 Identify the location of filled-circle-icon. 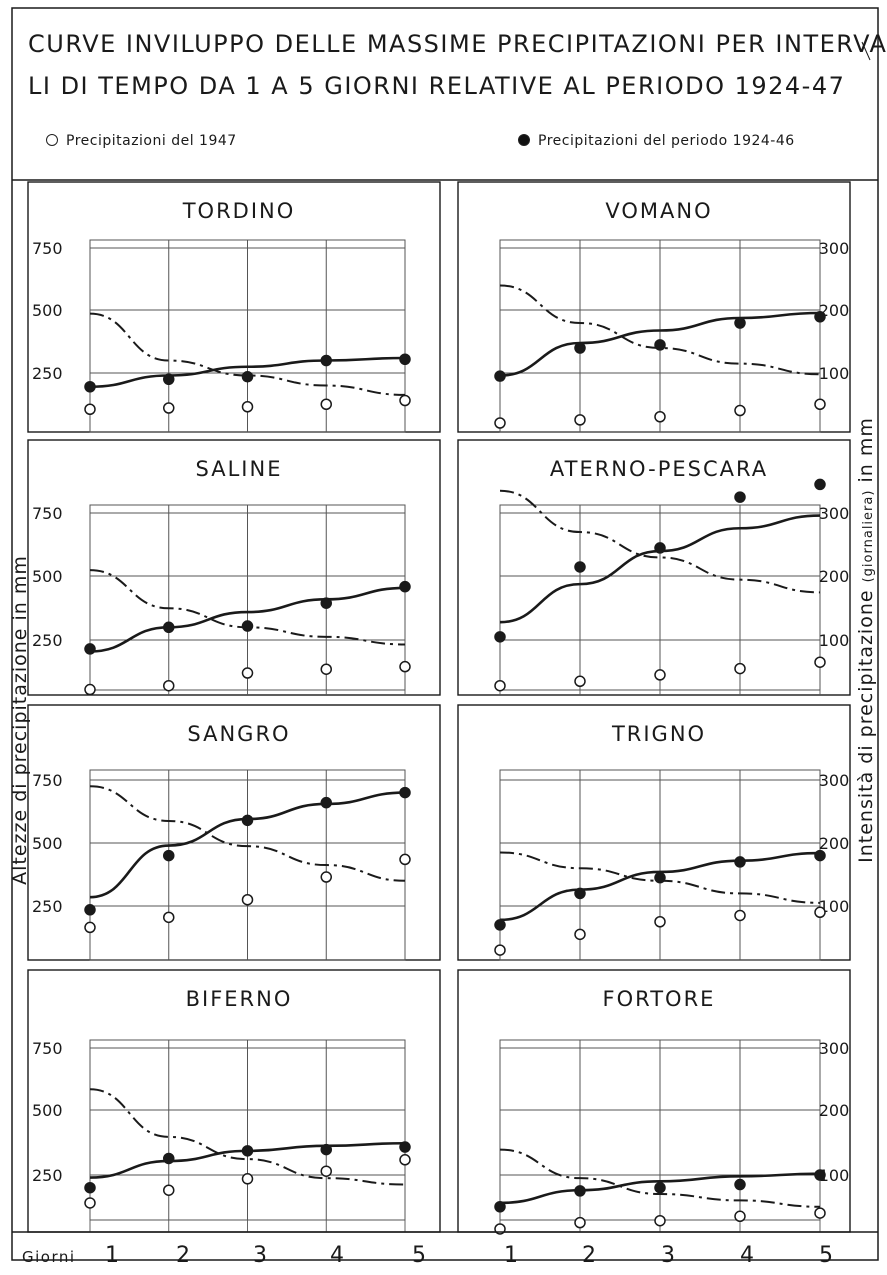
(524, 140).